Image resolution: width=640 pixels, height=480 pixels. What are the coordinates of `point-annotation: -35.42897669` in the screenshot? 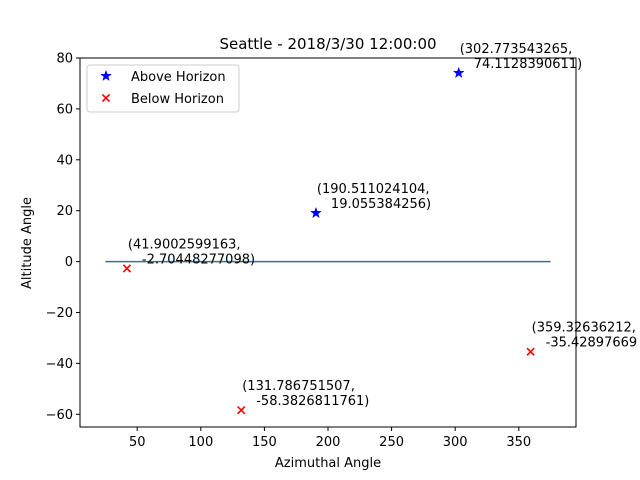 It's located at (592, 343).